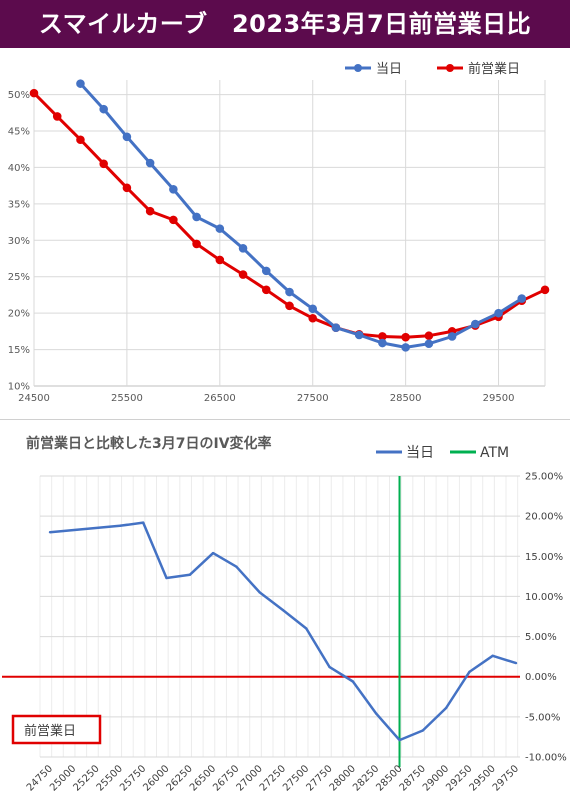  I want to click on y-tick-label: 30%, so click(19, 241).